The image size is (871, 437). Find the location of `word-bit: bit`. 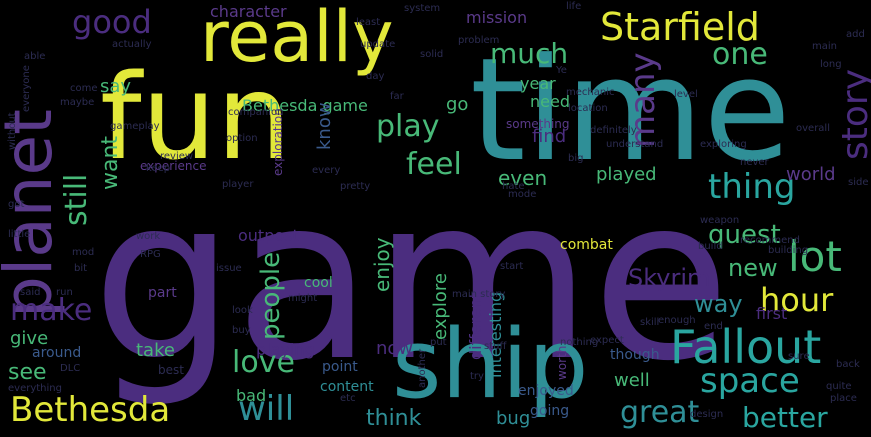

word-bit: bit is located at coordinates (81, 268).